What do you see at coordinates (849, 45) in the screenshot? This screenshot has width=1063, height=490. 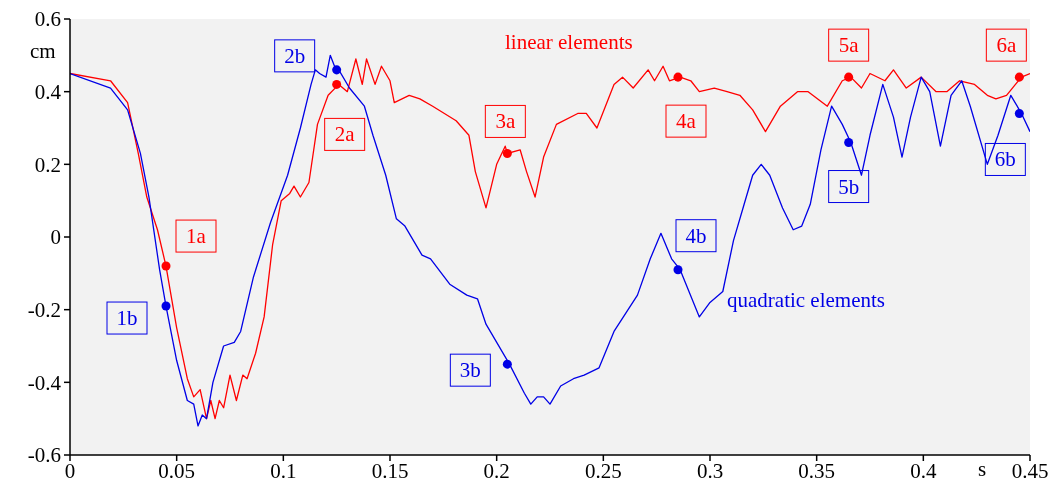 I see `annotation: 5a` at bounding box center [849, 45].